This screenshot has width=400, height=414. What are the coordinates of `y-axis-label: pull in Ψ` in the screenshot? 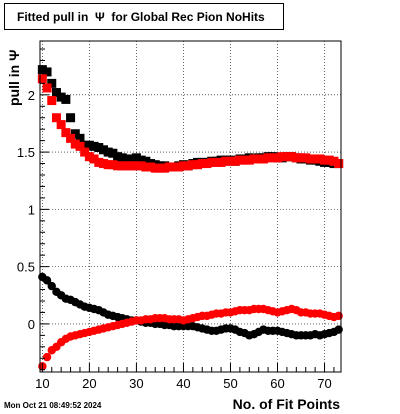 It's located at (14, 77).